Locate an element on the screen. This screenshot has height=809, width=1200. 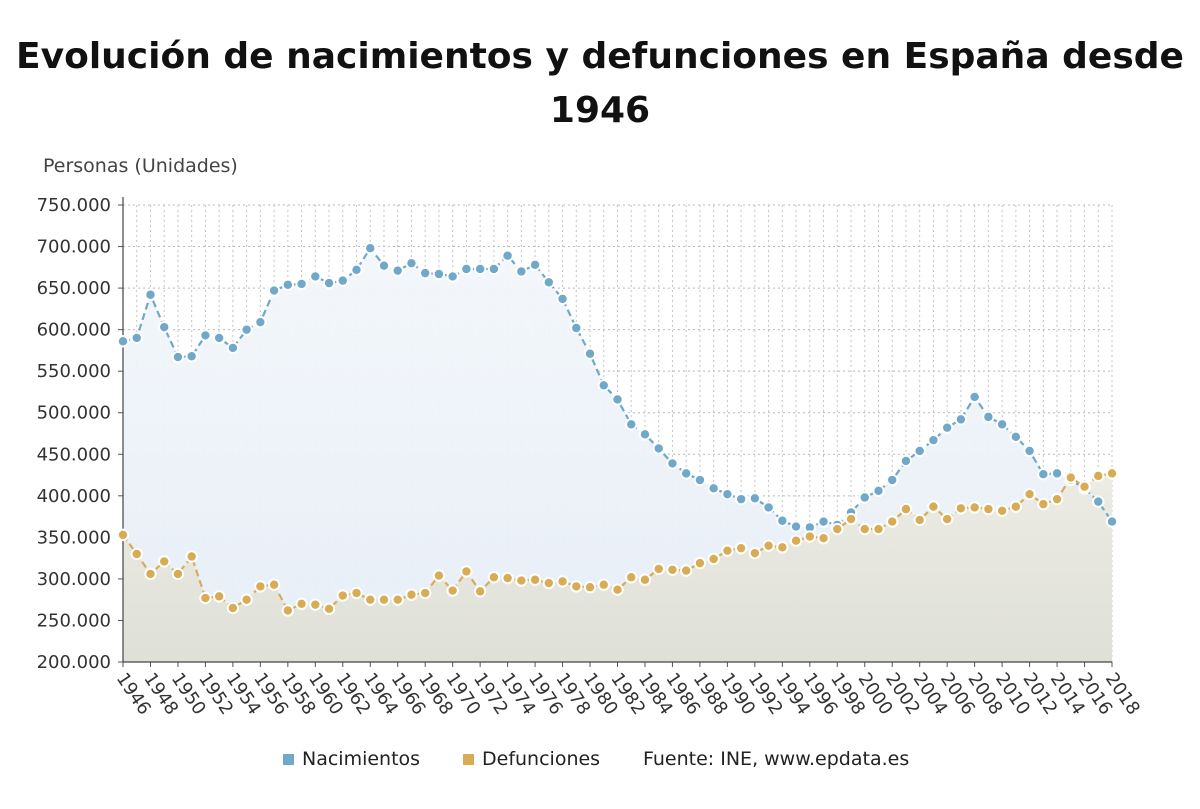
legend-item-defunciones: Defunciones is located at coordinates (531, 759).